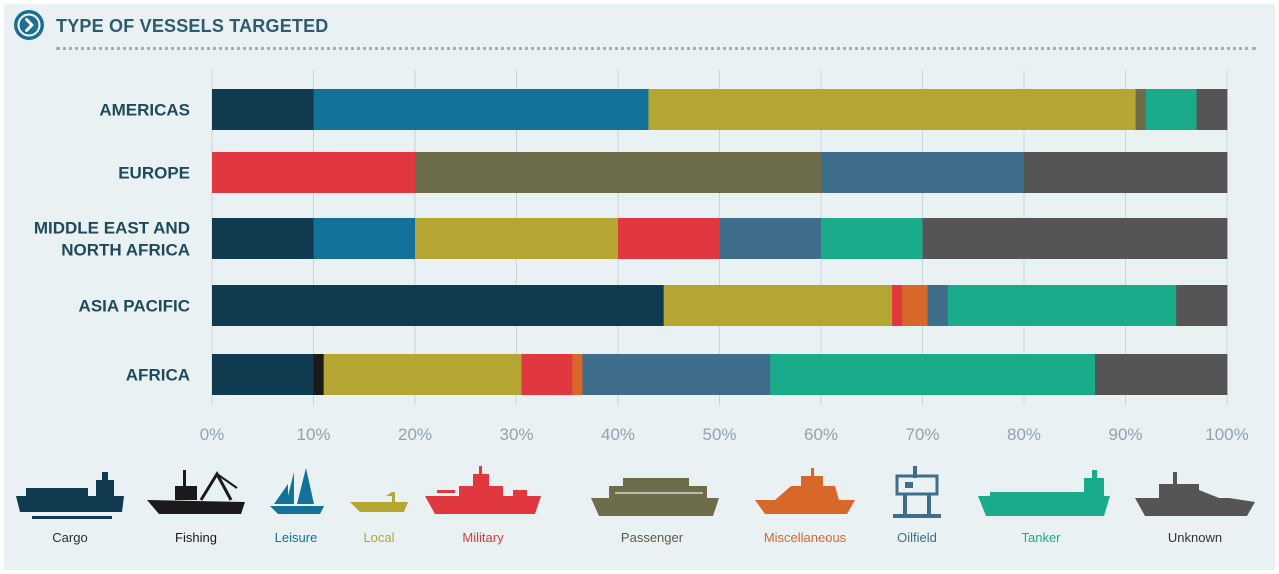 The height and width of the screenshot is (574, 1279). I want to click on legend-label: Fishing, so click(196, 537).